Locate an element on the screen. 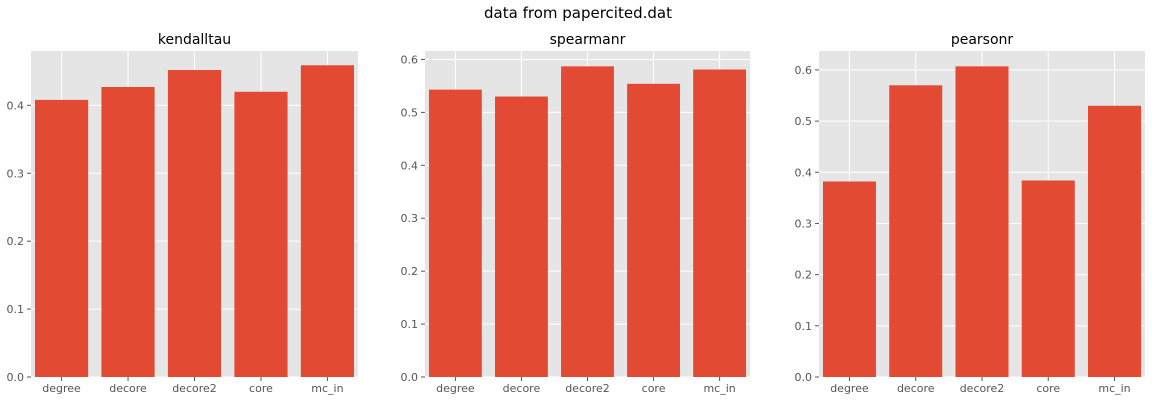 The image size is (1156, 401). figure-suptitle: data from papercited.dat is located at coordinates (578, 13).